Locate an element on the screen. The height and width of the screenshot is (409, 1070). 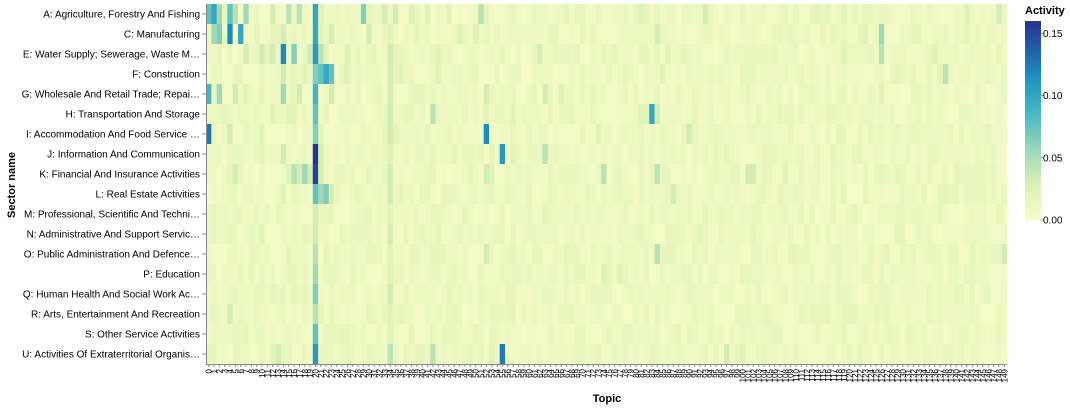
x-axis-label: 6 is located at coordinates (241, 370).